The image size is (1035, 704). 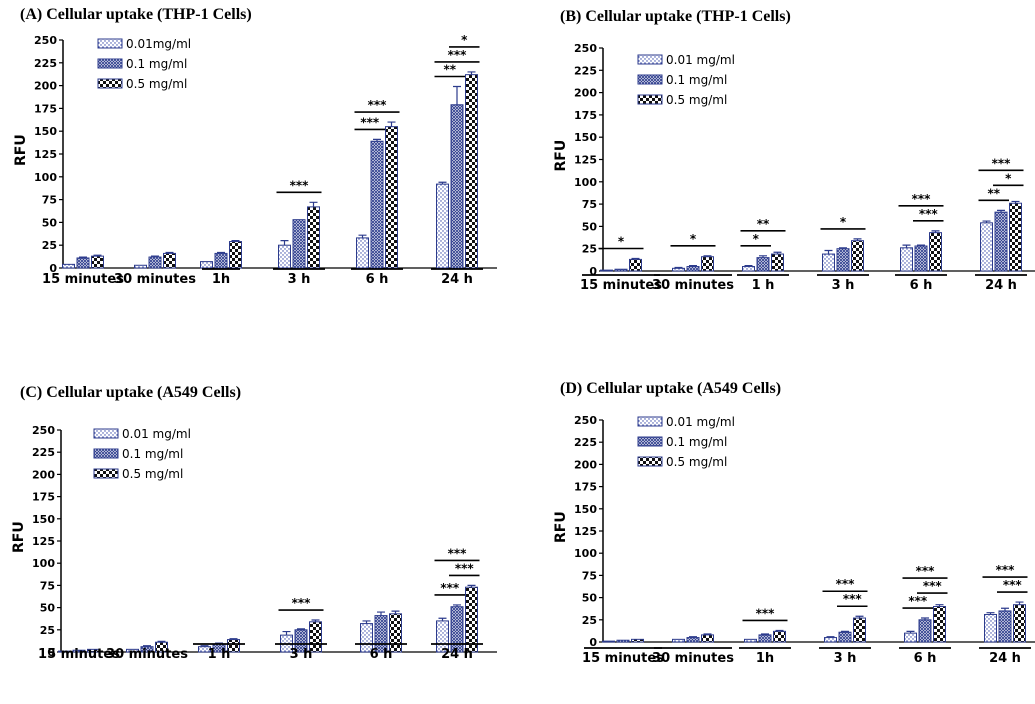 I want to click on significance-label: **, so click(x=993, y=193).